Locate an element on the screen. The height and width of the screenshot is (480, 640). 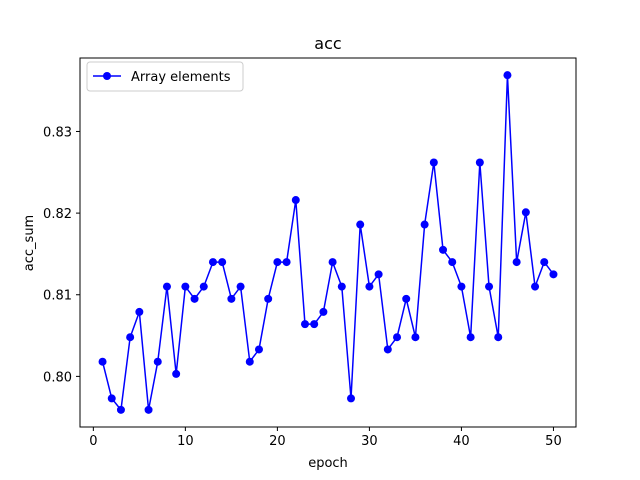
chart-title: acc is located at coordinates (327, 43).